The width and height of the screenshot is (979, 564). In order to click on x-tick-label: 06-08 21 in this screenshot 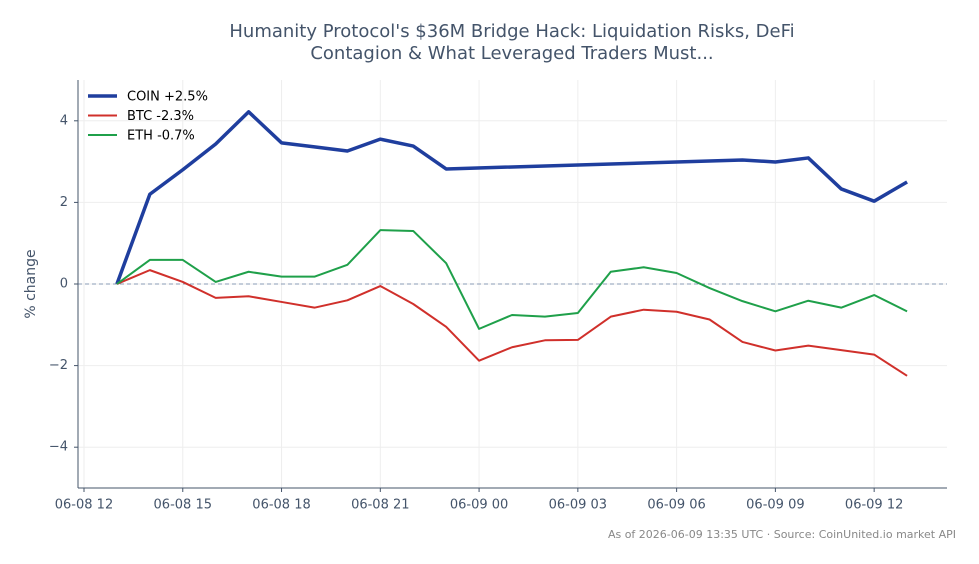, I will do `click(380, 505)`.